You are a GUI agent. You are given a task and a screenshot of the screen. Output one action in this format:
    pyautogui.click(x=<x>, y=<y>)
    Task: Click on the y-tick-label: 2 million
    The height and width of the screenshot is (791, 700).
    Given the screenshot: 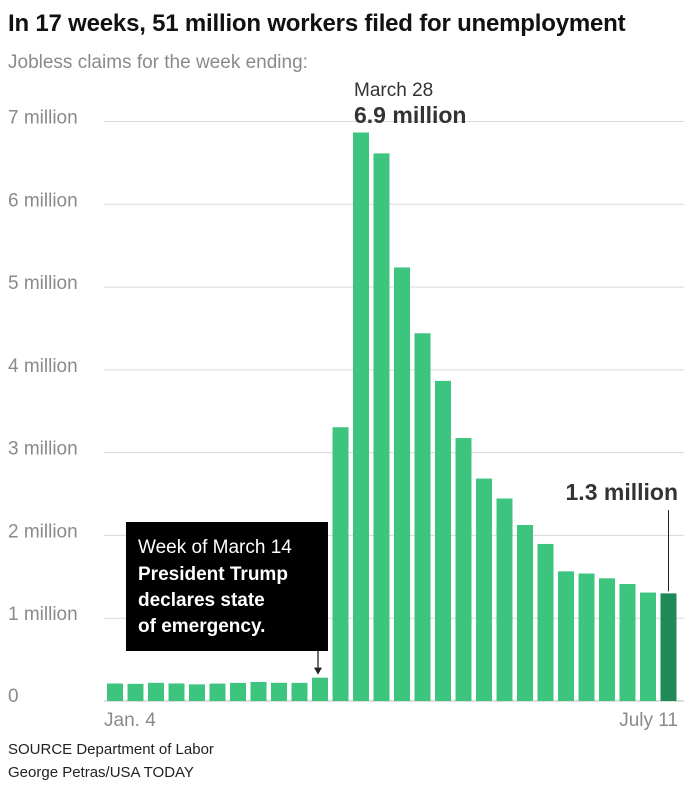 What is the action you would take?
    pyautogui.click(x=43, y=531)
    